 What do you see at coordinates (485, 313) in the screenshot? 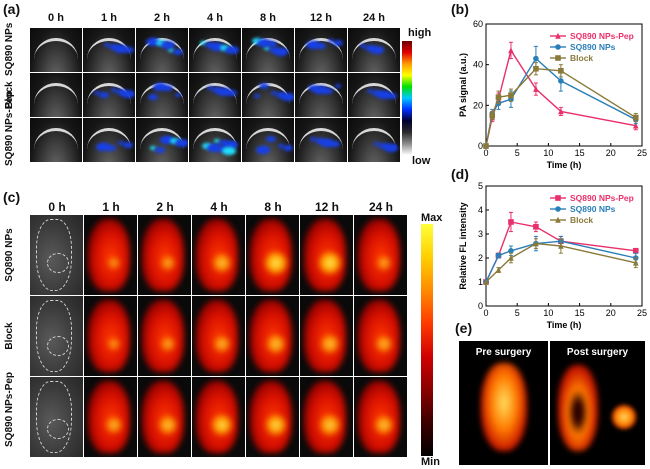
I see `x-tick-label: 0` at bounding box center [485, 313].